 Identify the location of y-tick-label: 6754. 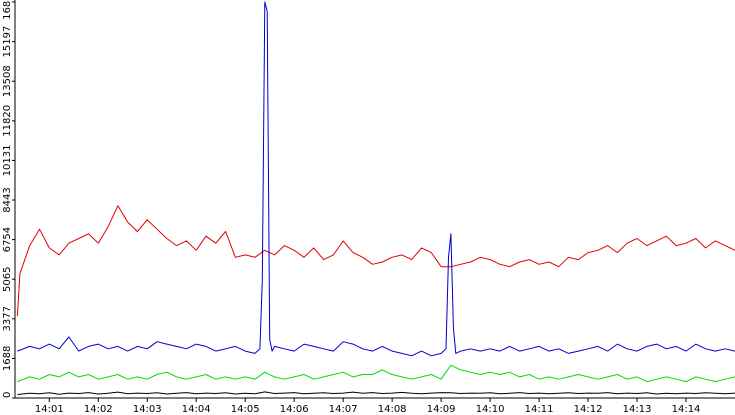
(7, 239).